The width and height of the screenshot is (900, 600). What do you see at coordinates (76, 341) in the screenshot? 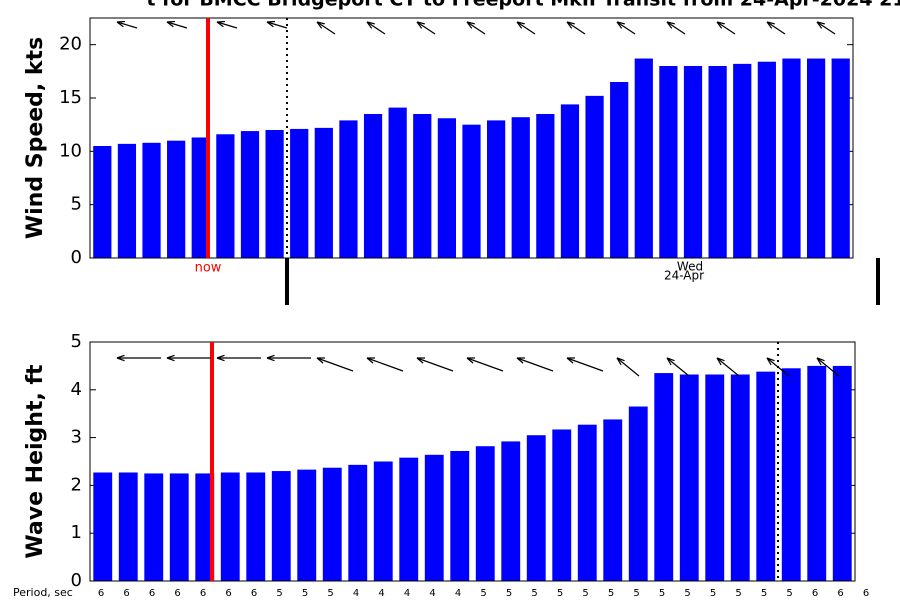
I see `y-tick-label: 5` at bounding box center [76, 341].